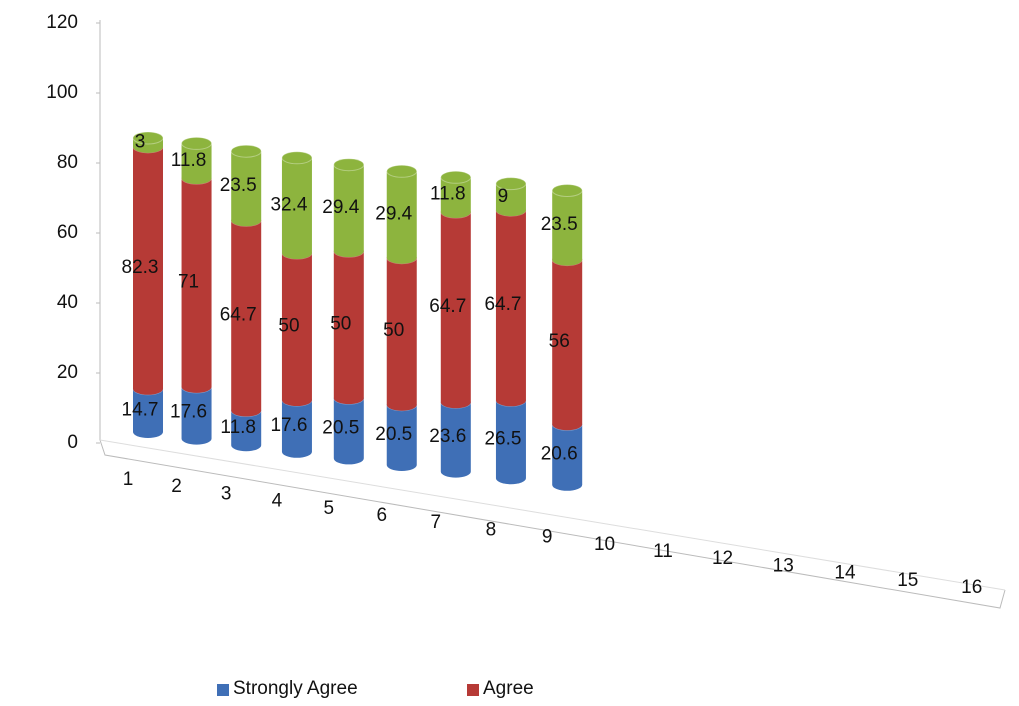 The image size is (1019, 706). Describe the element at coordinates (381, 515) in the screenshot. I see `x-tick-label: 6` at that location.